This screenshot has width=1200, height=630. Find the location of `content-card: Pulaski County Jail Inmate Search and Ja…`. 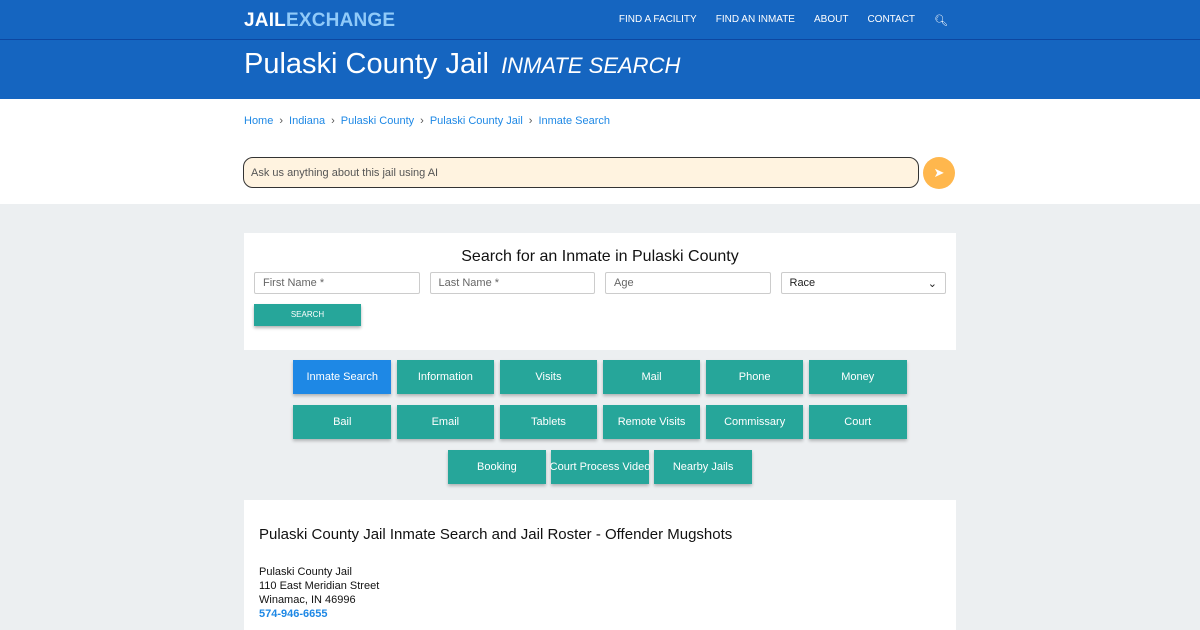

content-card: Pulaski County Jail Inmate Search and Ja… is located at coordinates (600, 565).